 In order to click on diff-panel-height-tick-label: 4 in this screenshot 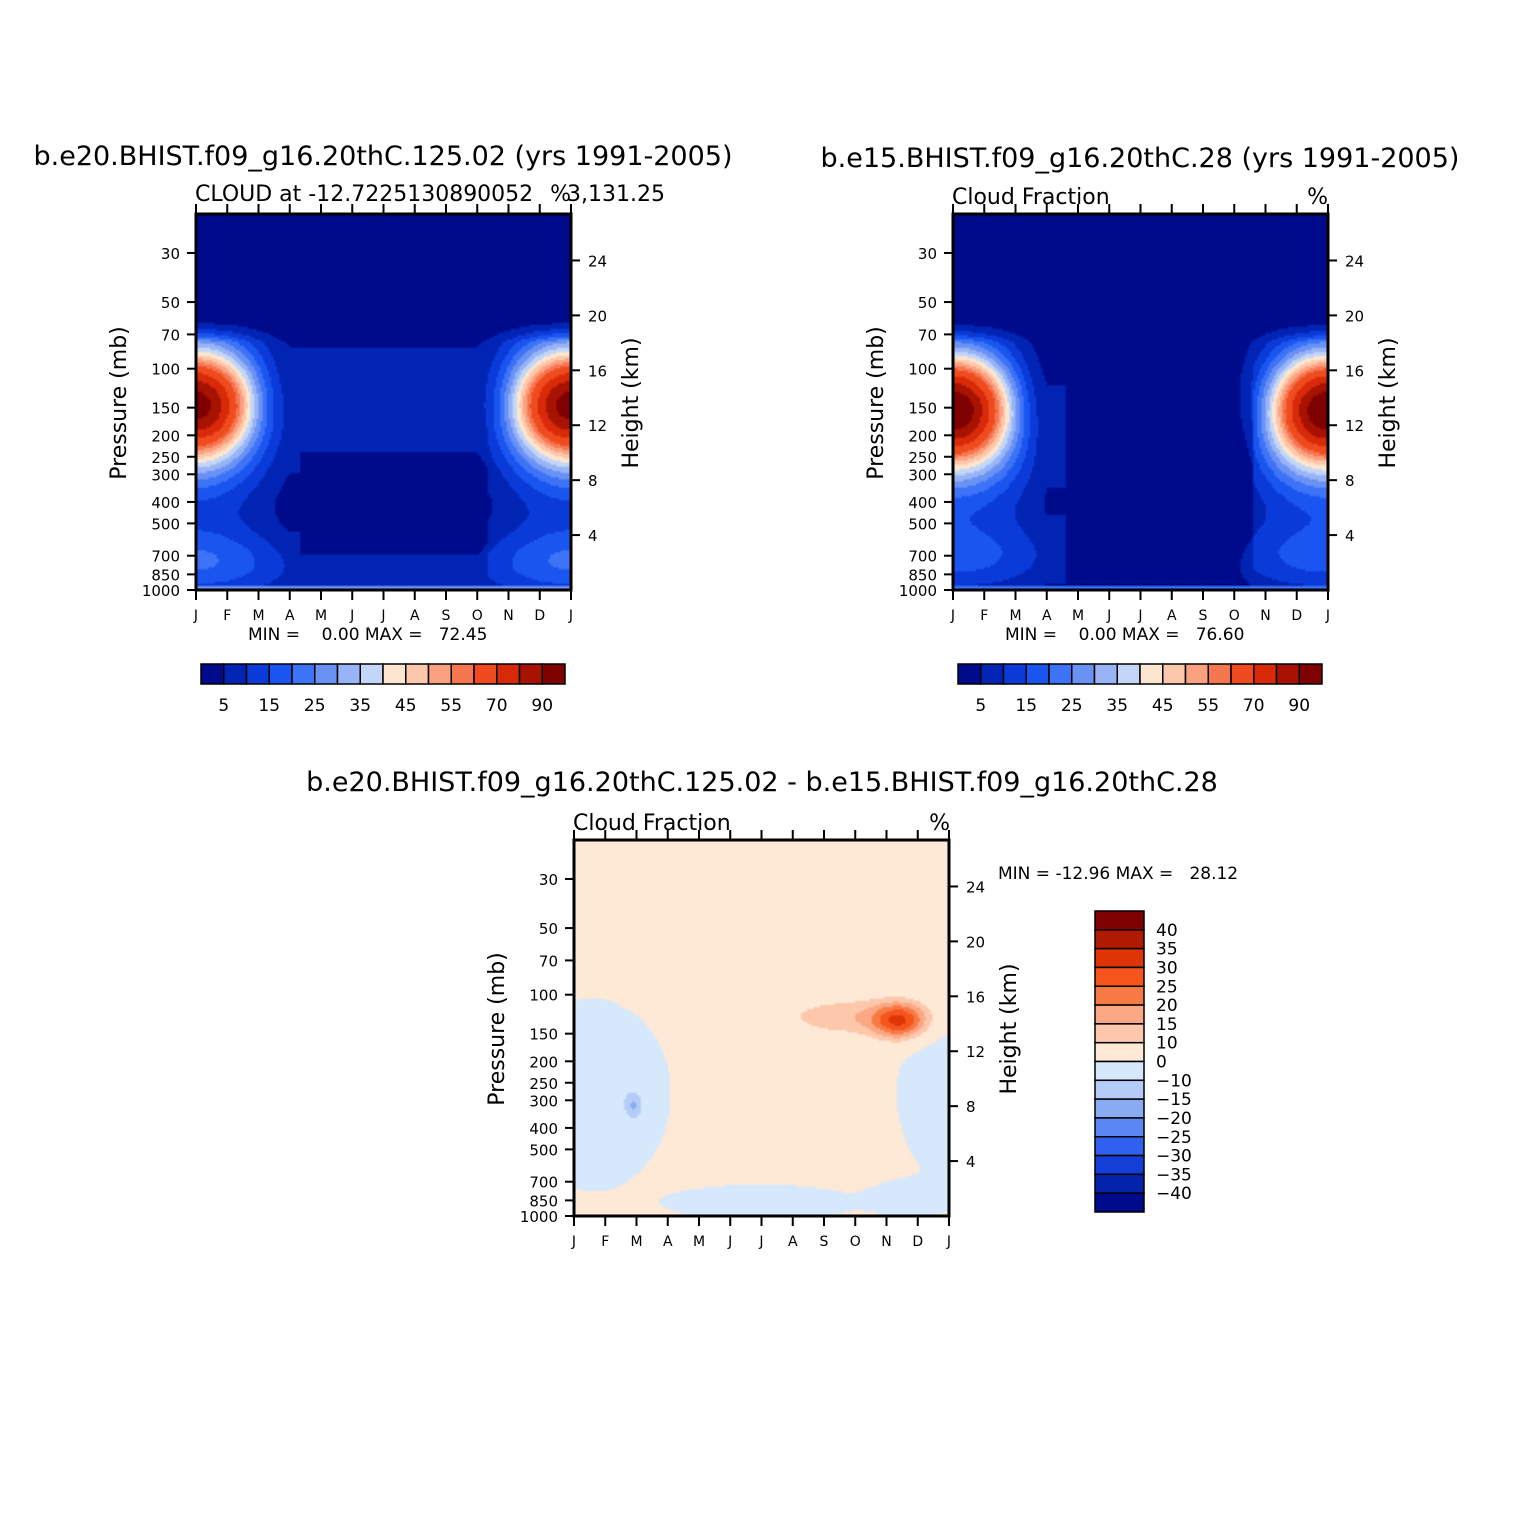, I will do `click(971, 1162)`.